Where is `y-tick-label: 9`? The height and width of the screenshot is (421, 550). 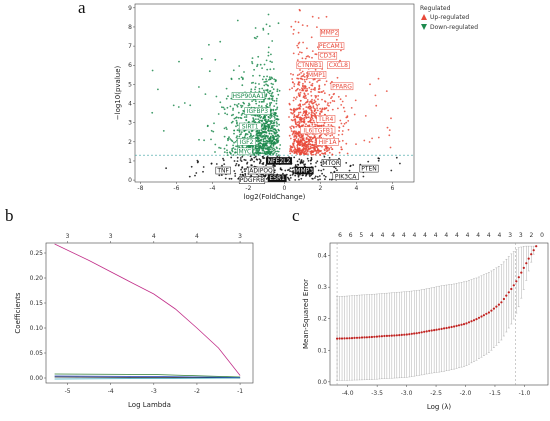 y-tick-label: 9 is located at coordinates (130, 8).